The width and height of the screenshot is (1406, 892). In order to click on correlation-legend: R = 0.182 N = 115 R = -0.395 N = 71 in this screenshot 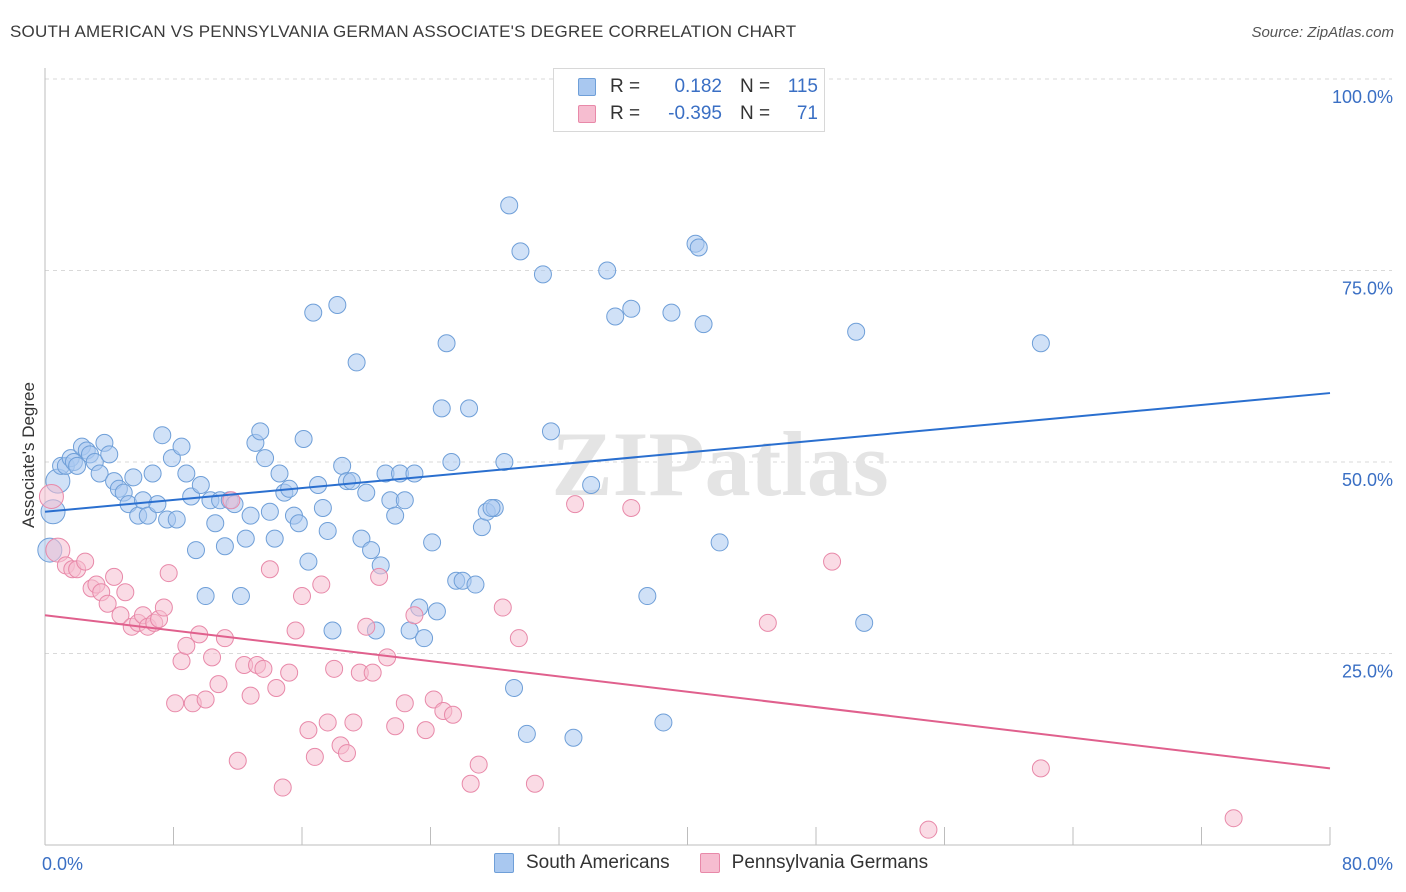, I will do `click(689, 100)`.